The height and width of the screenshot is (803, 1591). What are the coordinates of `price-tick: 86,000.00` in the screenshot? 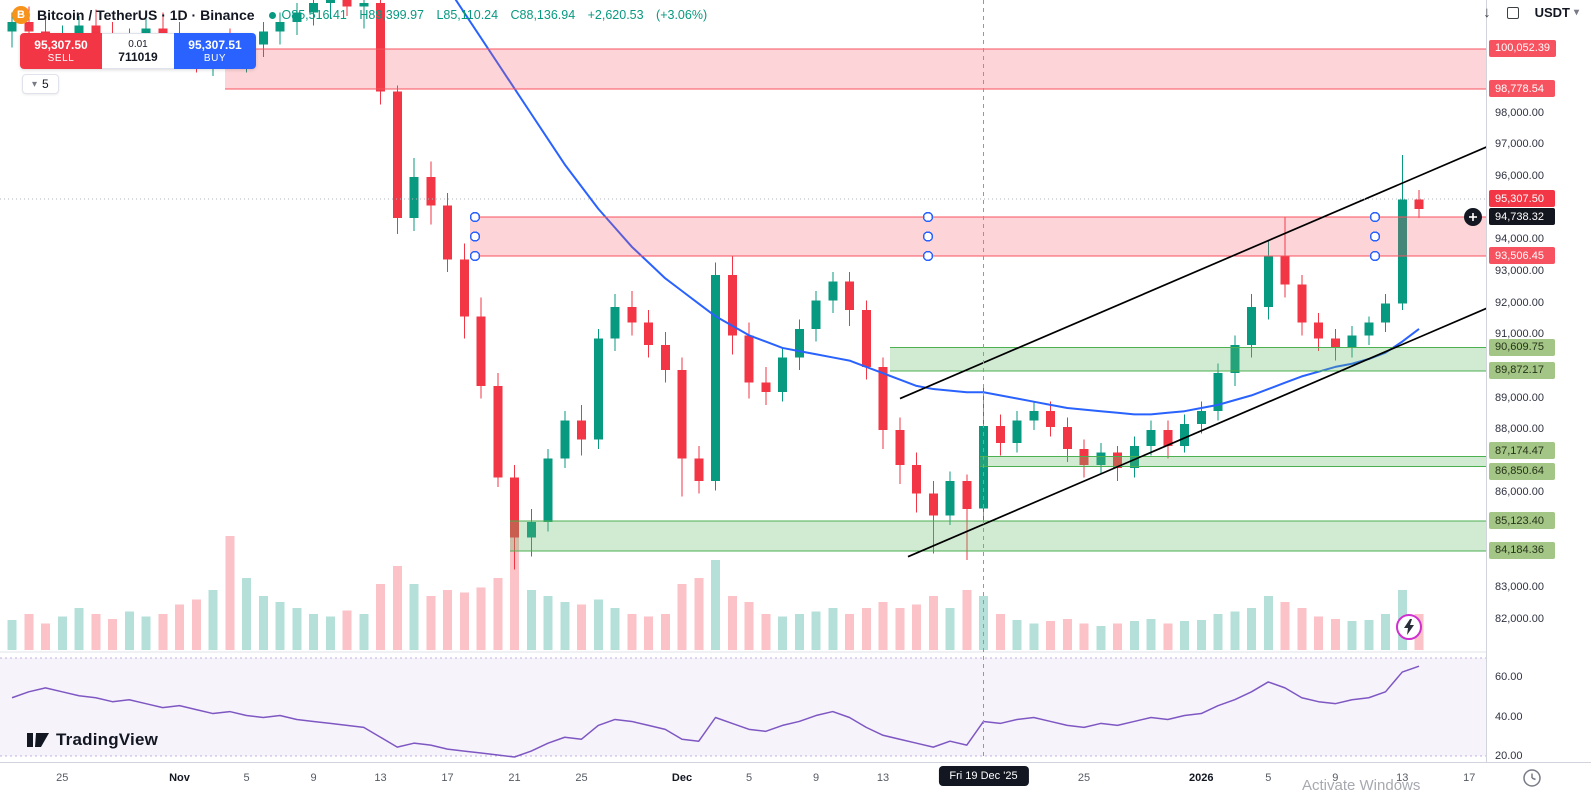 It's located at (1519, 492).